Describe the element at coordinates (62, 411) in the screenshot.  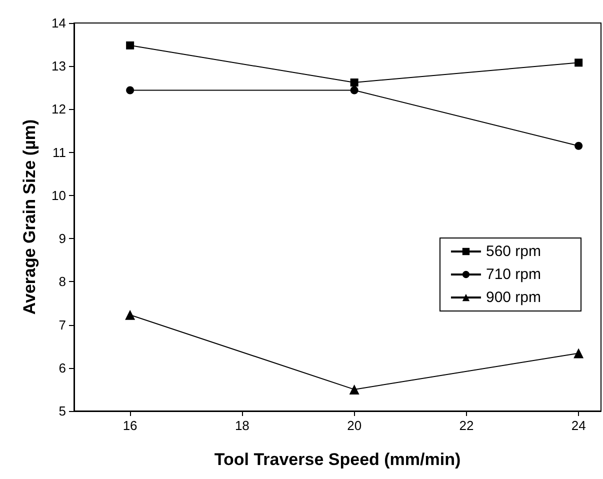
I see `y-tick-label: 5` at that location.